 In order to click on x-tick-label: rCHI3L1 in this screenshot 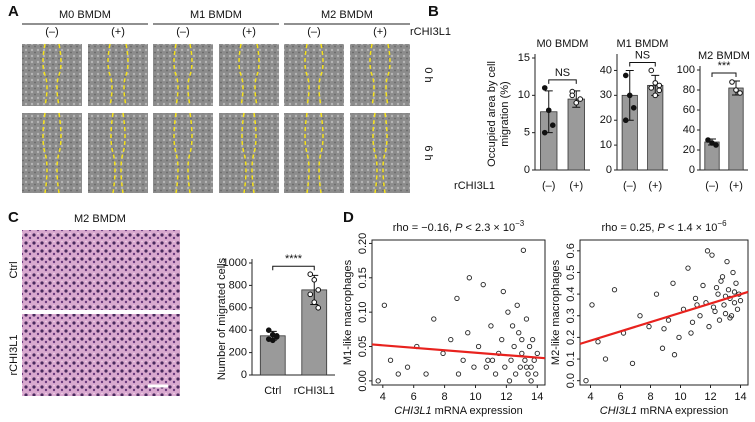, I will do `click(314, 391)`.